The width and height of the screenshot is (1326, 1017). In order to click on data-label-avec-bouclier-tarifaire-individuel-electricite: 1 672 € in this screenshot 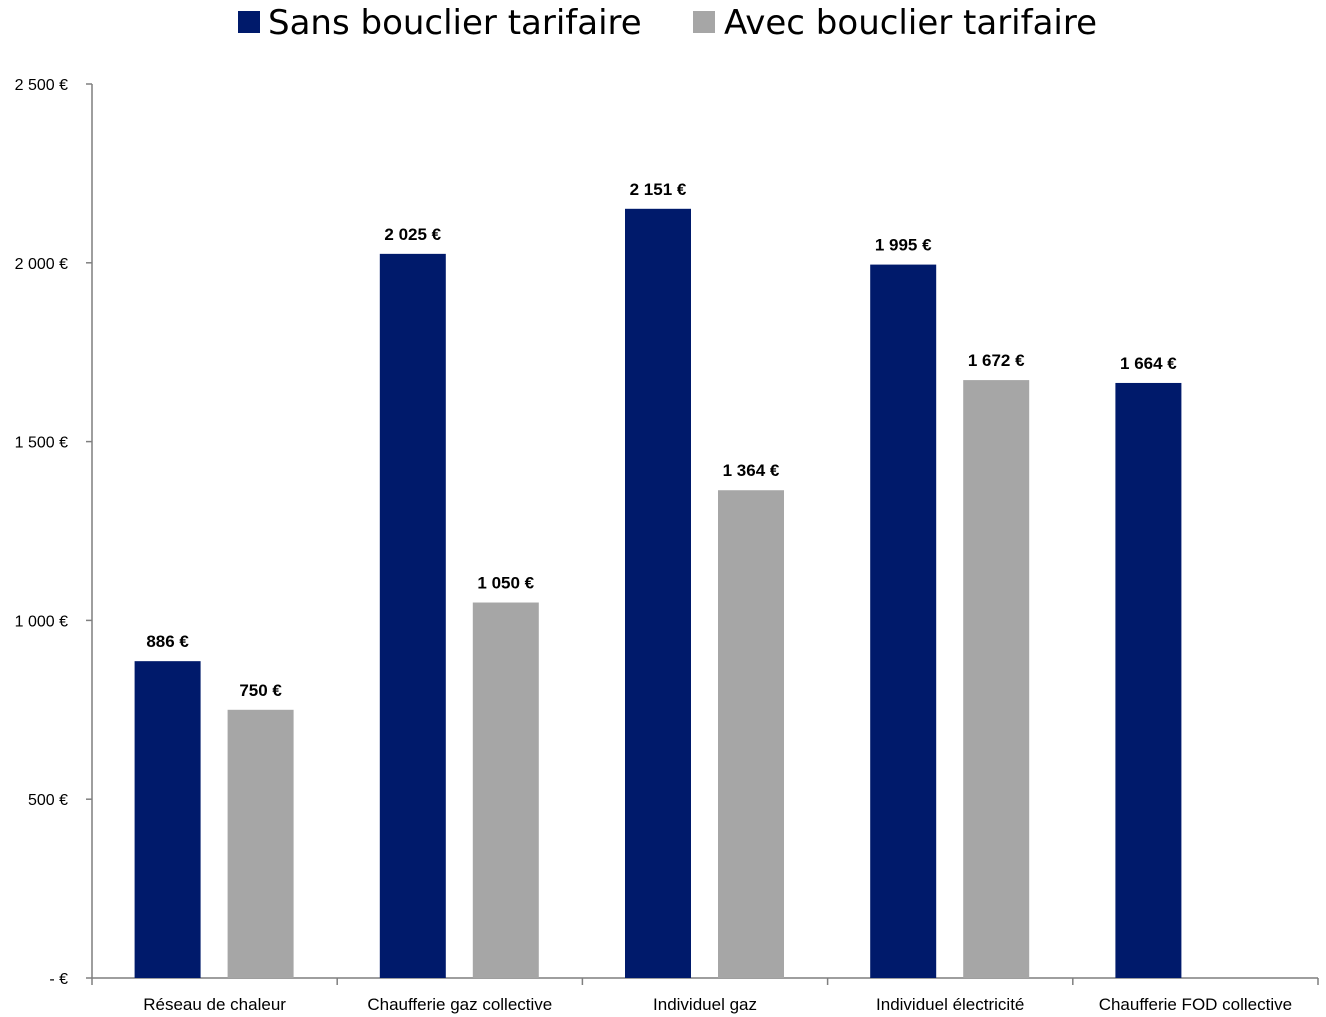, I will do `click(996, 360)`.